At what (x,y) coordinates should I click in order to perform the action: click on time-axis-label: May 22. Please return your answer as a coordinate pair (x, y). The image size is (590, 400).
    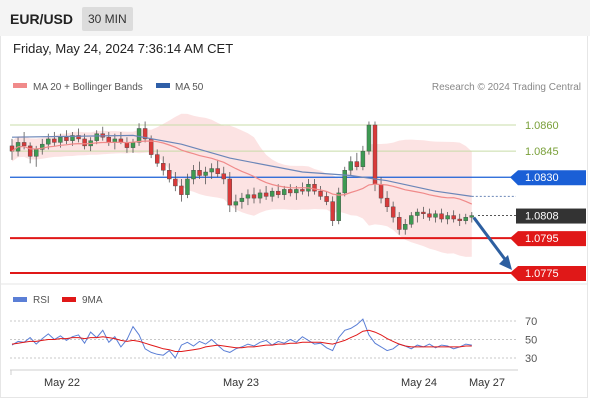
    Looking at the image, I should click on (62, 383).